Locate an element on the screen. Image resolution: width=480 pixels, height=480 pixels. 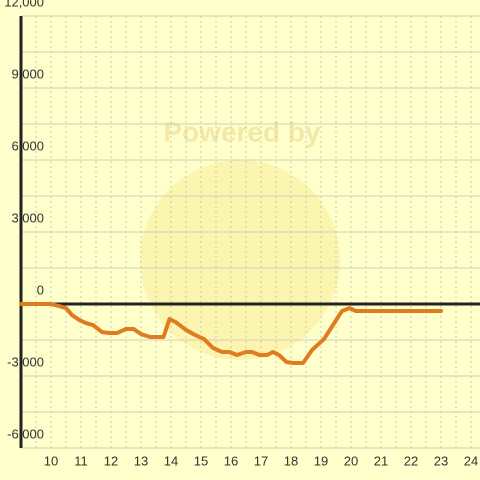
x-tick-label: 22 is located at coordinates (411, 460).